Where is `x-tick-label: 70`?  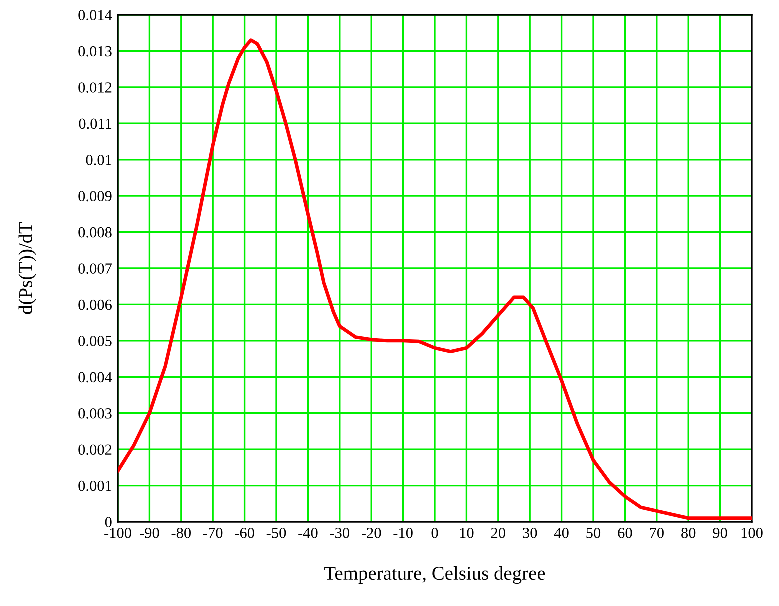 x-tick-label: 70 is located at coordinates (657, 533).